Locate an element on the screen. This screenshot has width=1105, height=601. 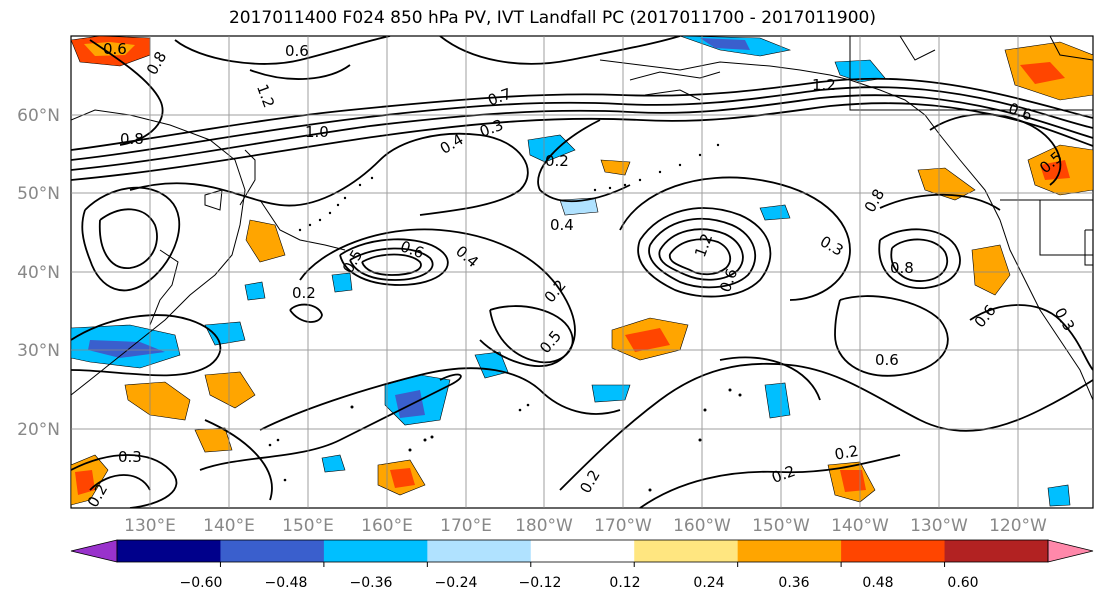
lat-label: 60°N is located at coordinates (38, 116).